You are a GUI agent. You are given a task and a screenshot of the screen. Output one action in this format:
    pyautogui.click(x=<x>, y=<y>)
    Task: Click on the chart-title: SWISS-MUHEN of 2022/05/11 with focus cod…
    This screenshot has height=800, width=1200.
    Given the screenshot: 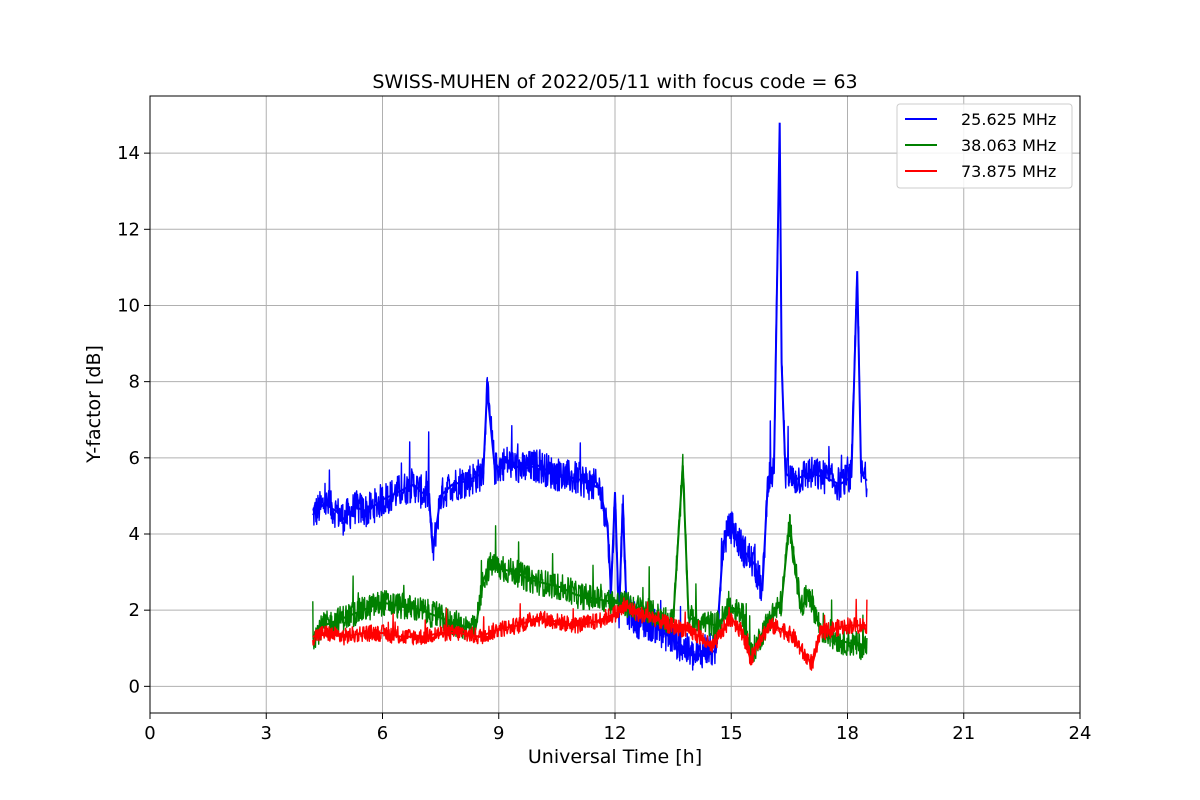 What is the action you would take?
    pyautogui.click(x=614, y=82)
    